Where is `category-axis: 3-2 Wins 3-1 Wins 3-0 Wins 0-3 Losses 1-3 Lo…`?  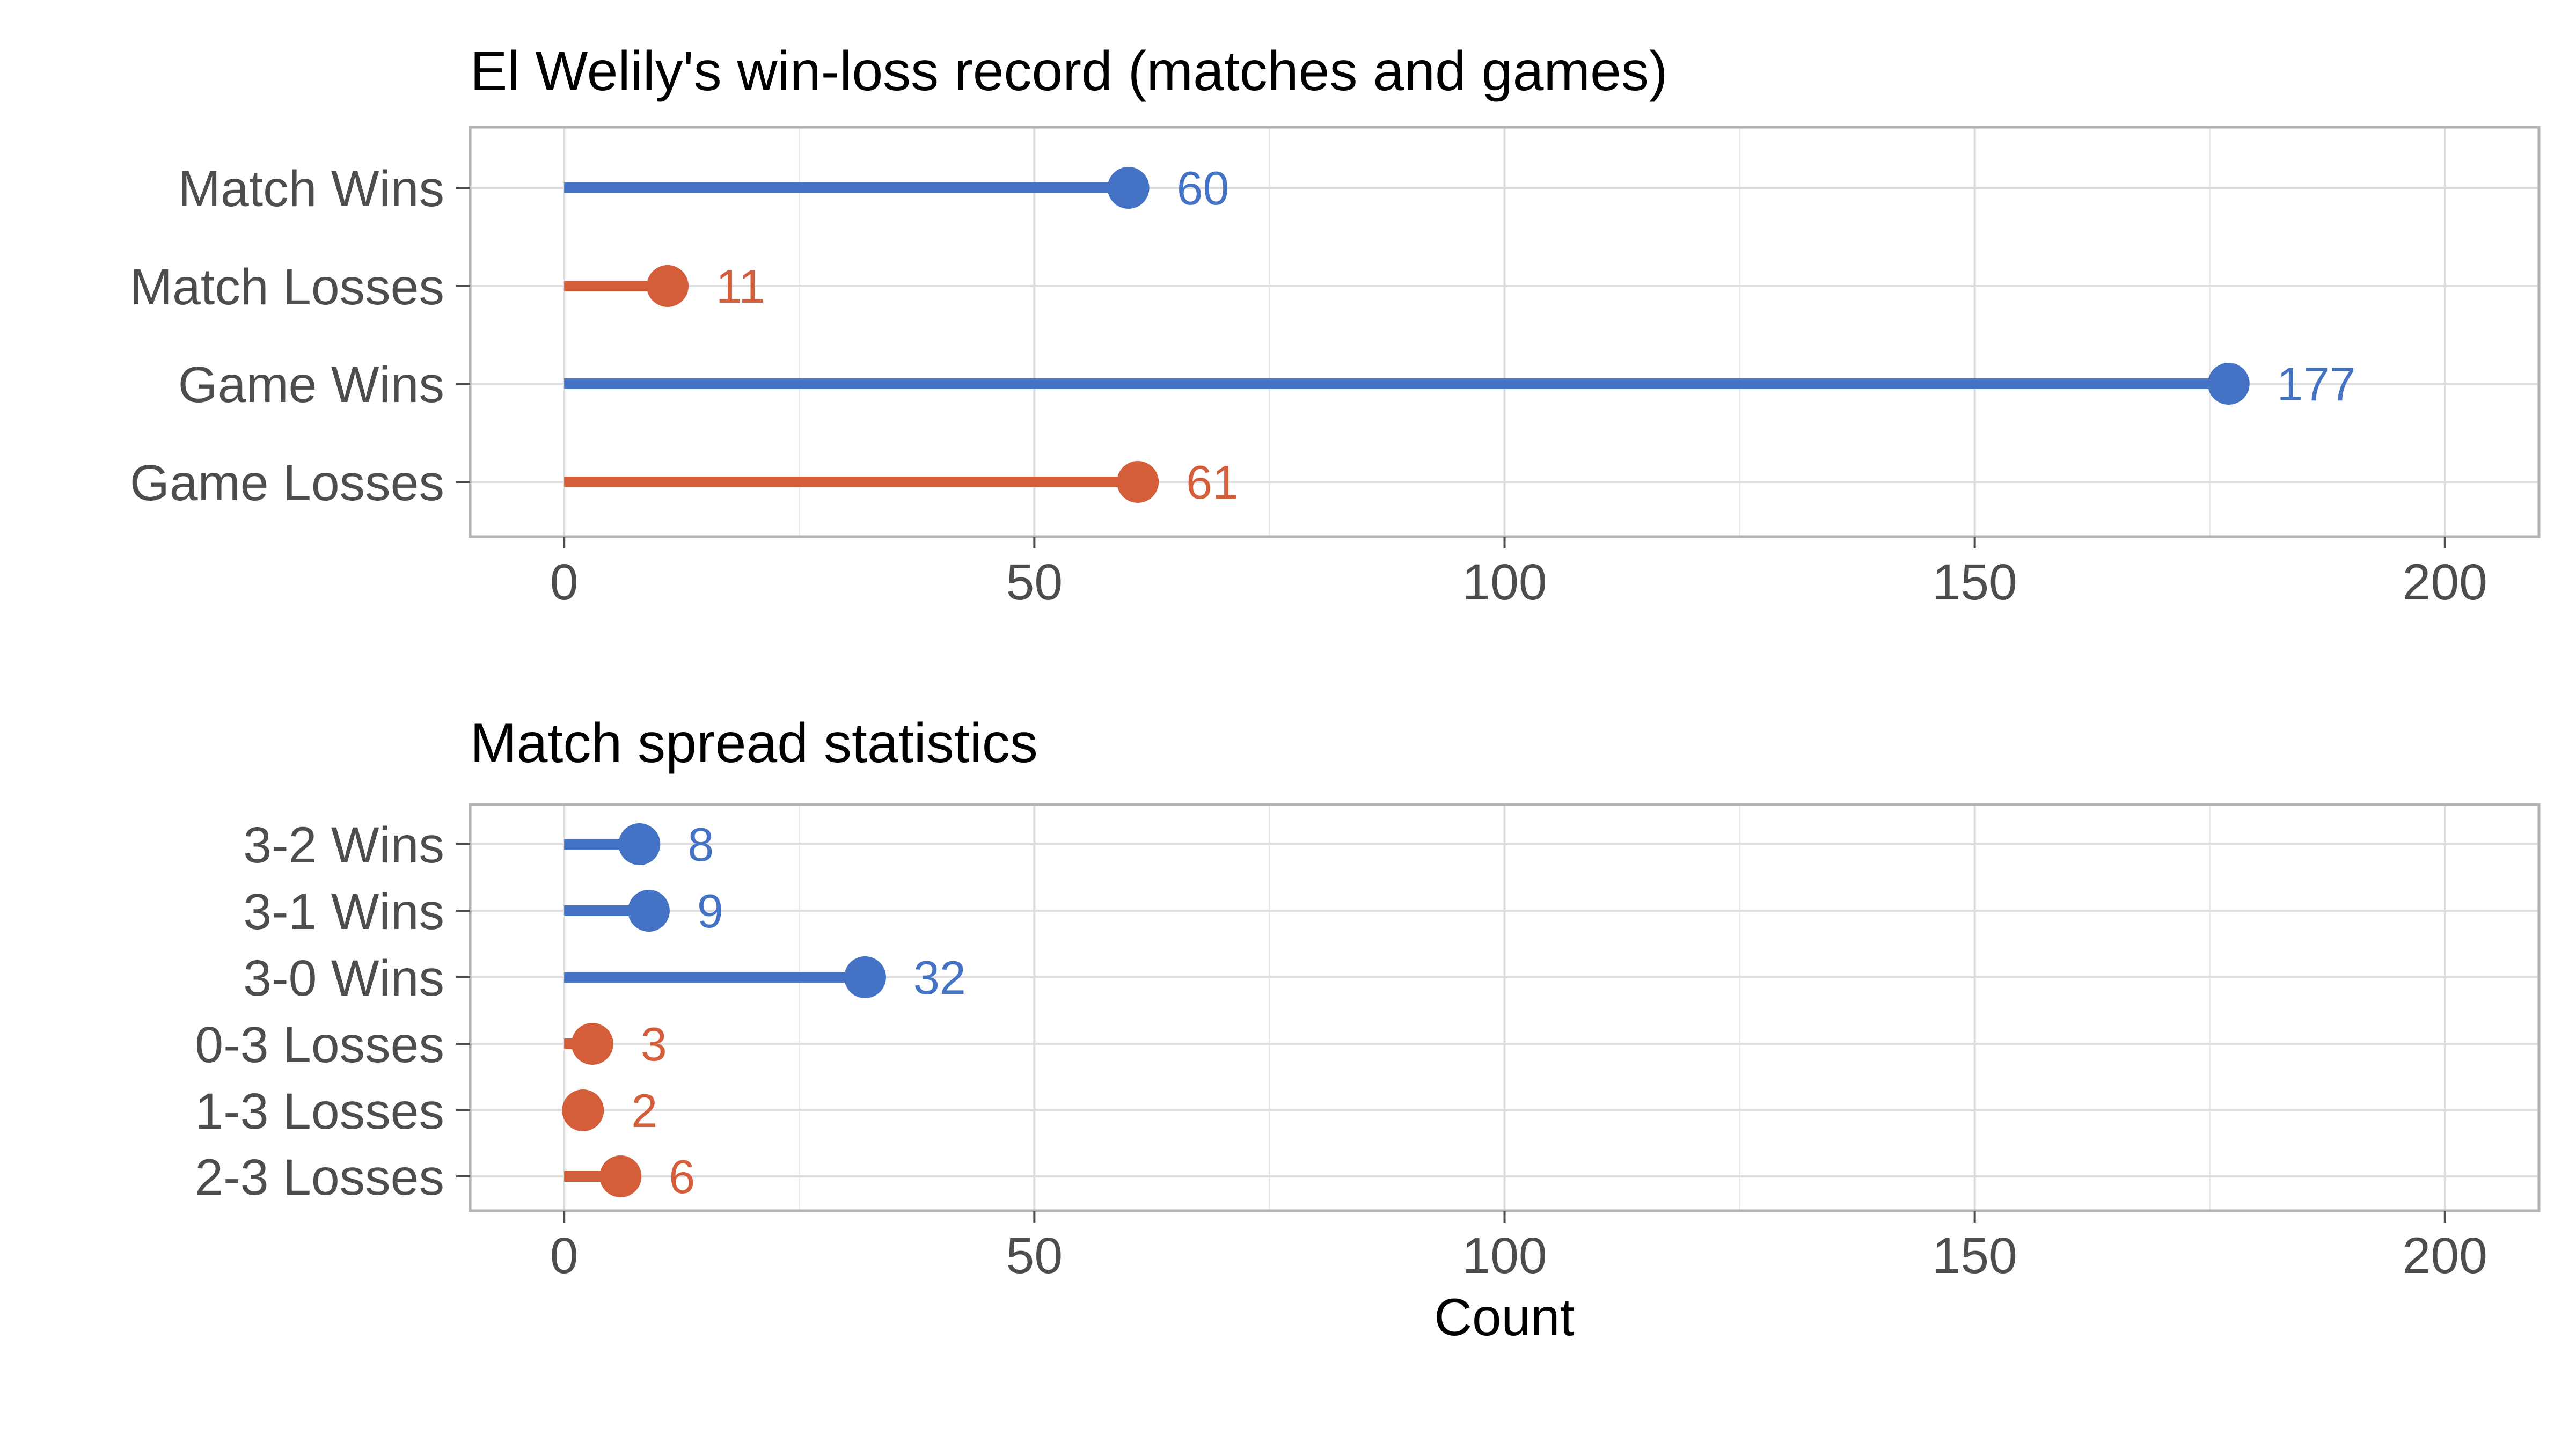
category-axis: 3-2 Wins 3-1 Wins 3-0 Wins 0-3 Losses 1-3 Lo… is located at coordinates (332, 1011).